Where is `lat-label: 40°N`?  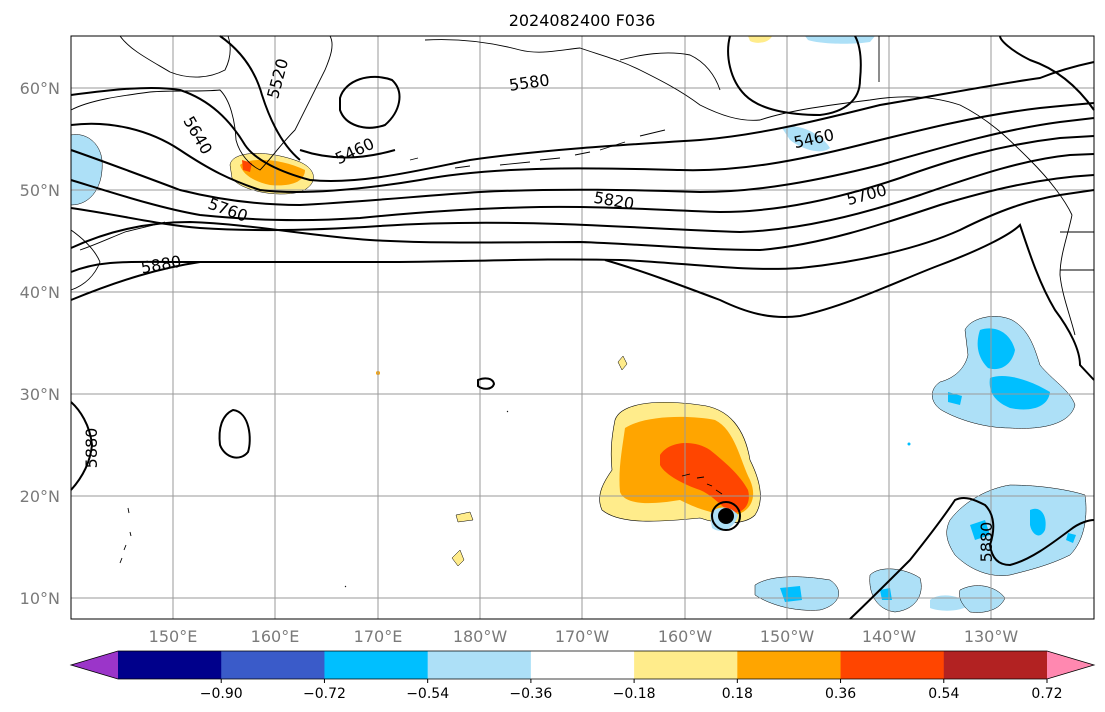 lat-label: 40°N is located at coordinates (40, 292).